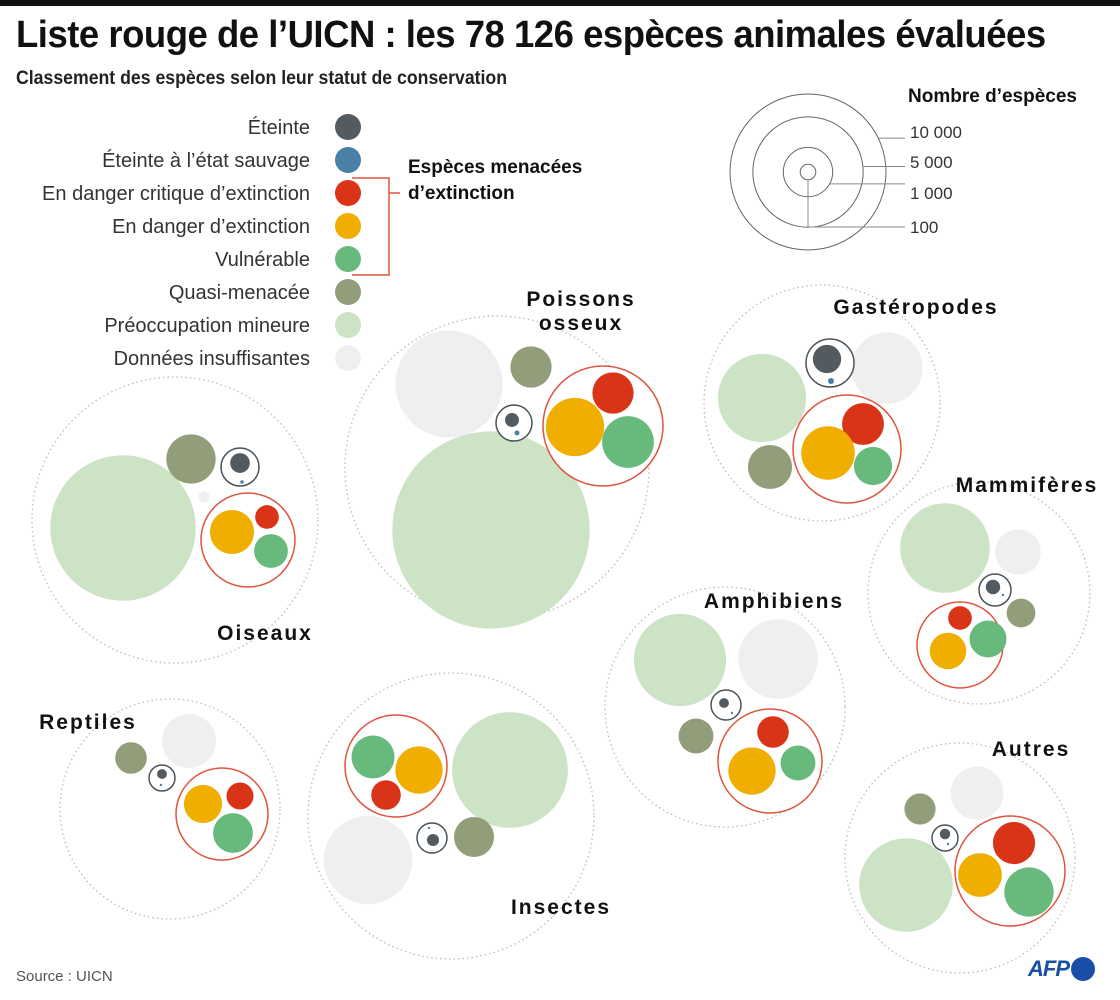  What do you see at coordinates (495, 167) in the screenshot?
I see `threatened-label-line1: Espèces menacées` at bounding box center [495, 167].